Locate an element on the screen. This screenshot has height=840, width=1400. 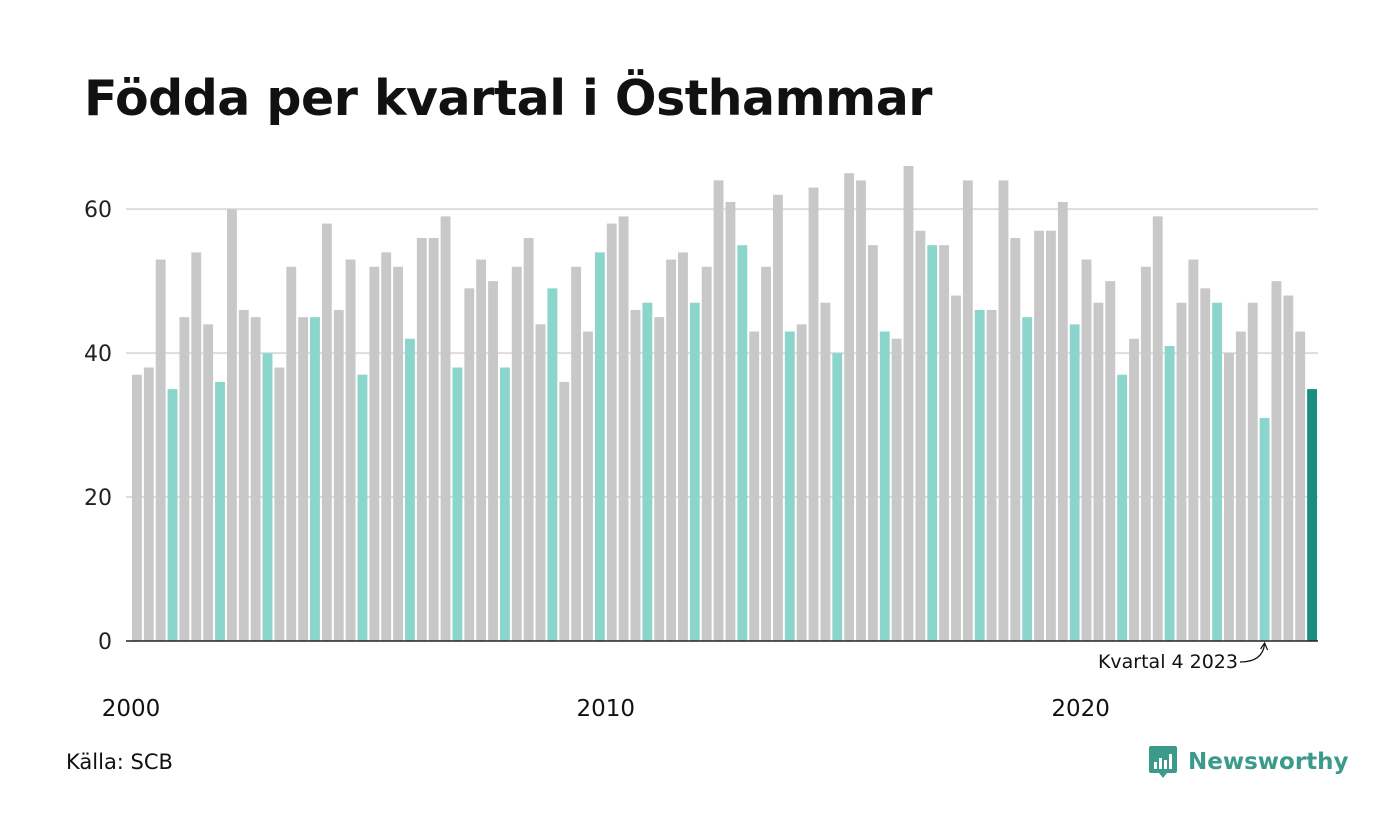
brand-logo: Newsworthy is located at coordinates (1248, 762).